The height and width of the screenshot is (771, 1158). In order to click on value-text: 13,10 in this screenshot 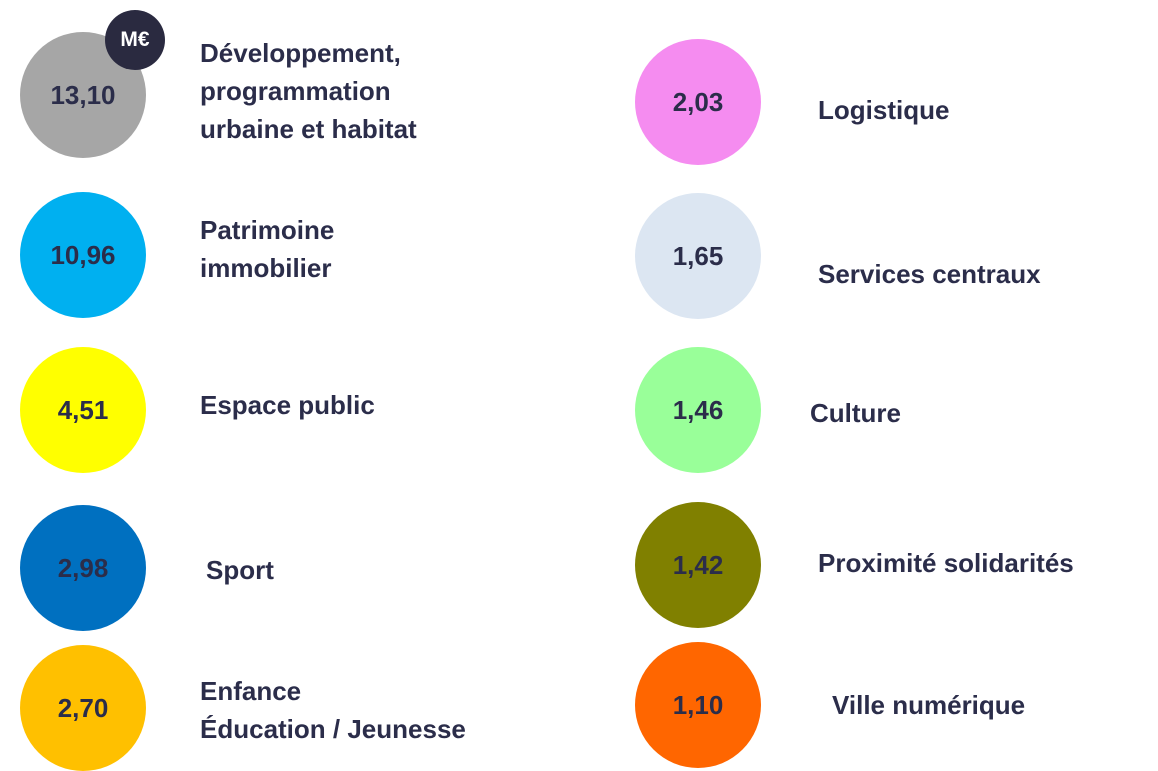, I will do `click(83, 94)`.